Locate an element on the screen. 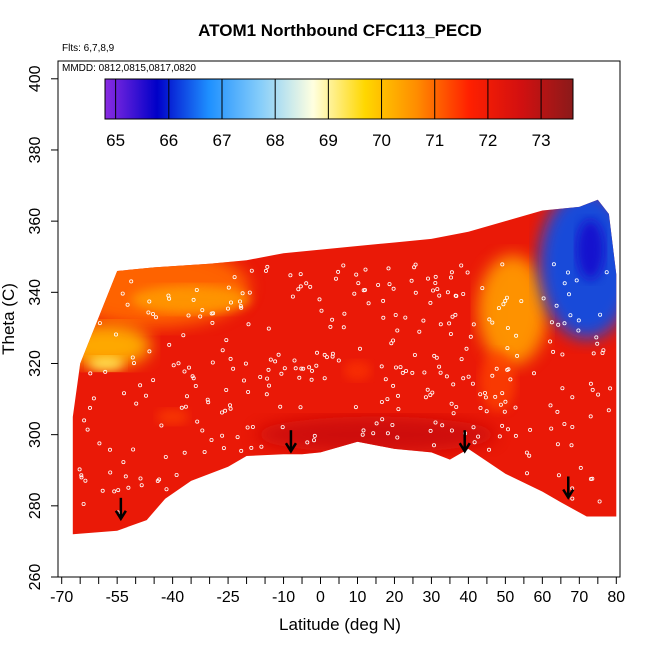 The image size is (650, 650). y-tick-label: 320 is located at coordinates (35, 363).